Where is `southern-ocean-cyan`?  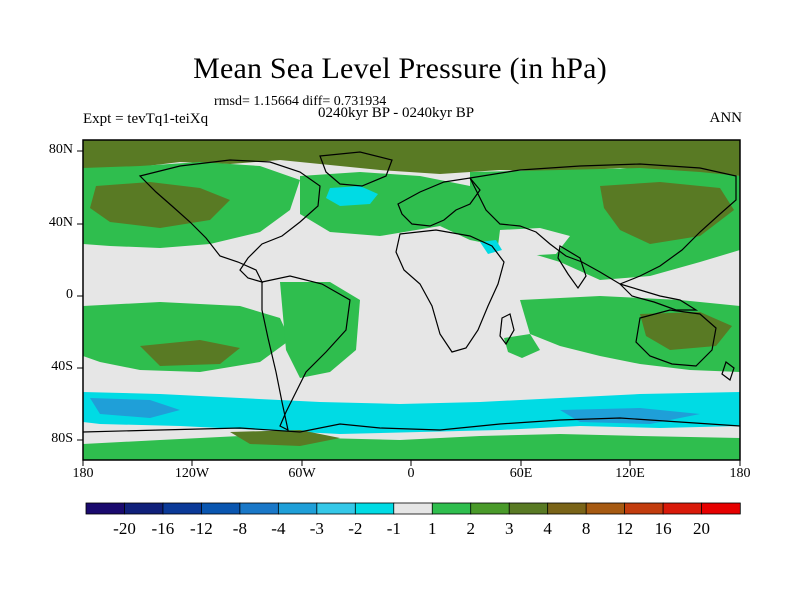 southern-ocean-cyan is located at coordinates (411, 413).